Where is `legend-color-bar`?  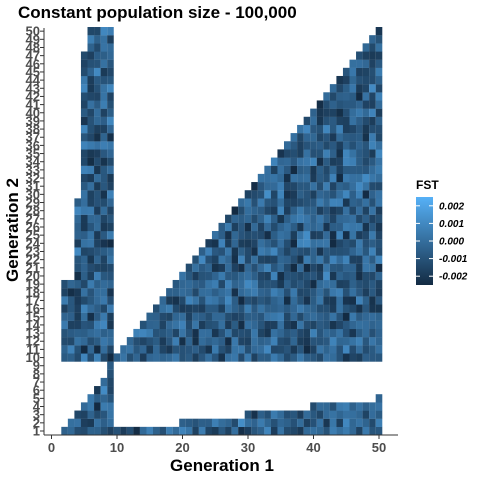
legend-color-bar is located at coordinates (424, 241).